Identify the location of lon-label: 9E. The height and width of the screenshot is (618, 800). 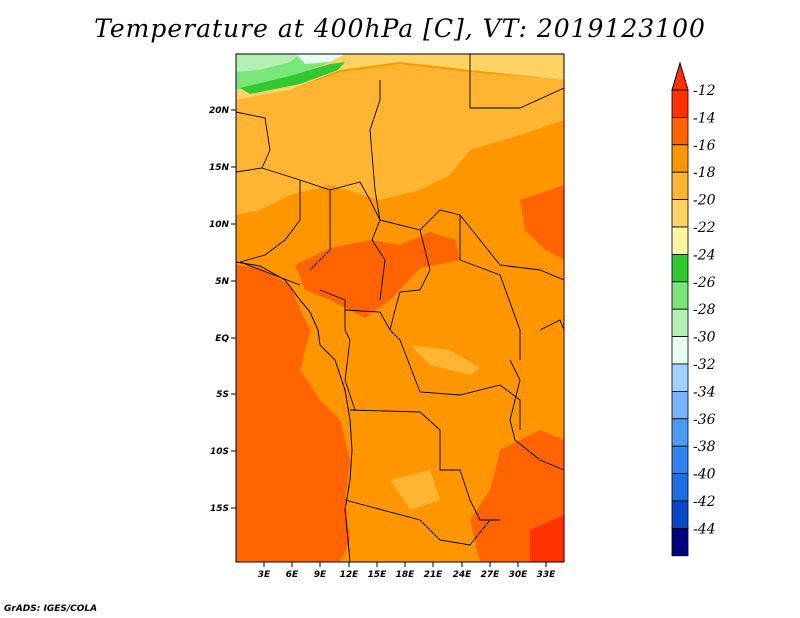
(320, 575).